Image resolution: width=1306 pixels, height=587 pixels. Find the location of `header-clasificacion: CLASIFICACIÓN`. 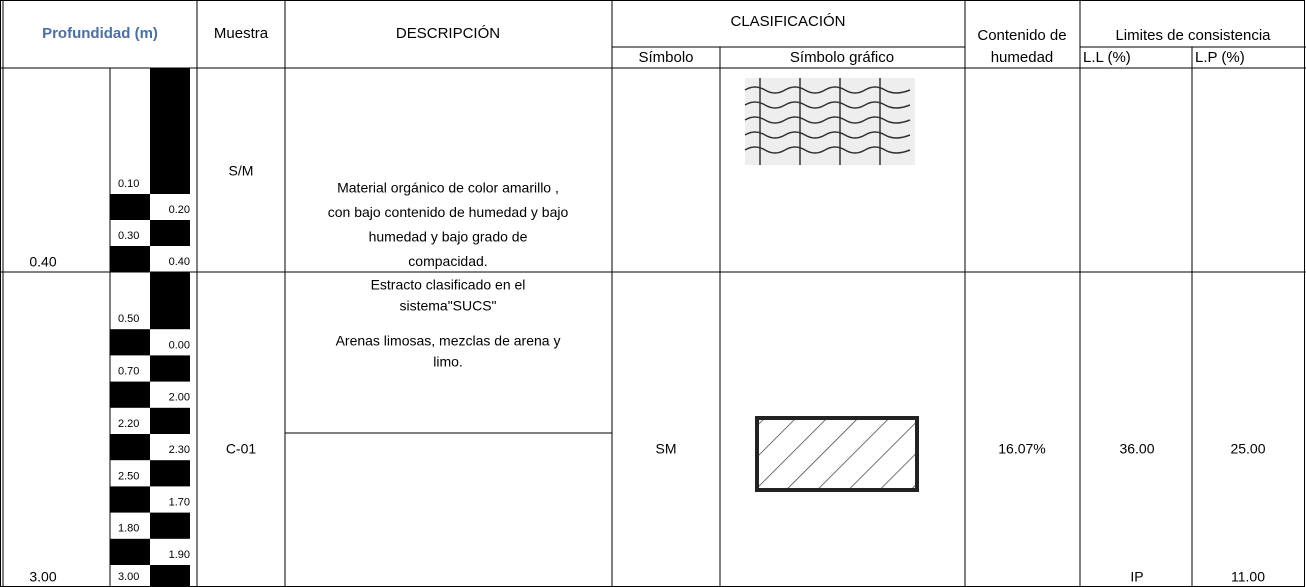

header-clasificacion: CLASIFICACIÓN is located at coordinates (787, 21).